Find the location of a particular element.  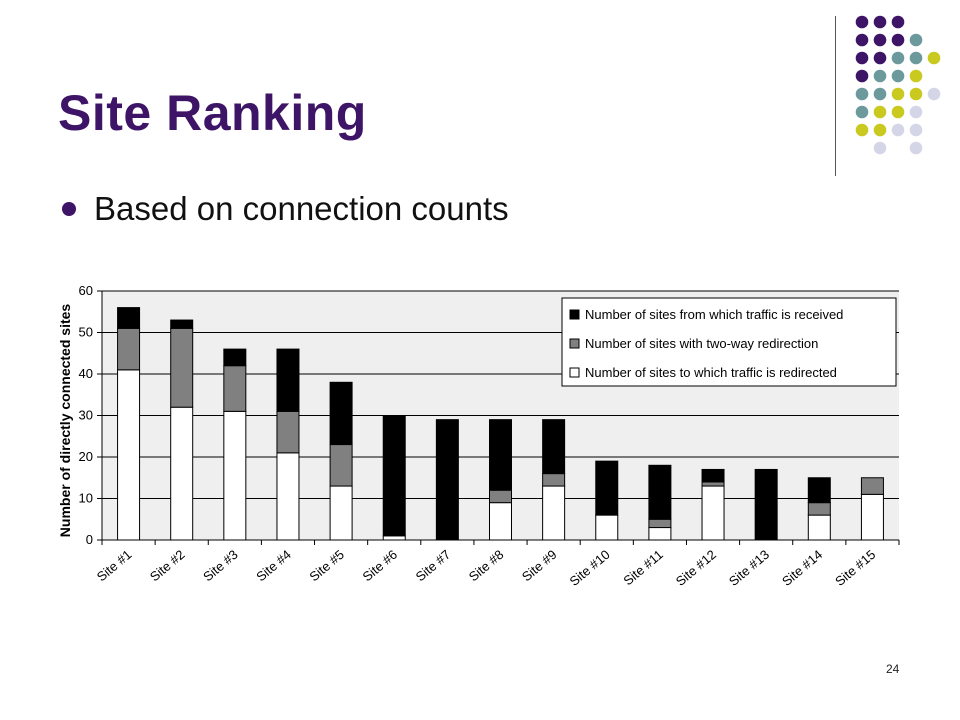

slide-title: Site Ranking is located at coordinates (212, 113).